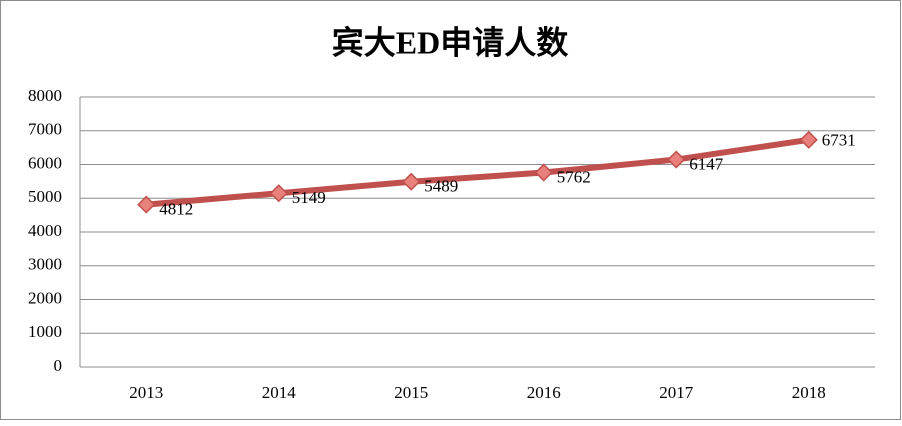 The height and width of the screenshot is (426, 902). Describe the element at coordinates (544, 392) in the screenshot. I see `x-tick-label: 2016` at that location.